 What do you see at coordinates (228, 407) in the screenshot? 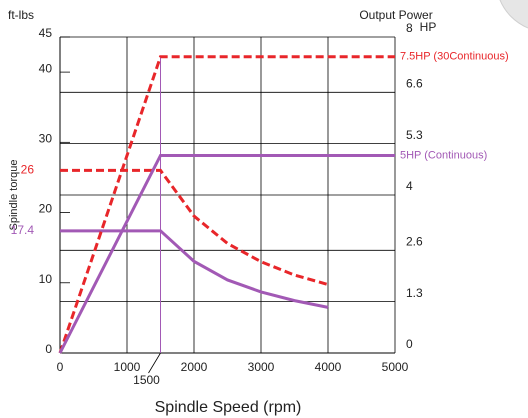
I see `x-axis-title: Spindle Speed (rpm)` at bounding box center [228, 407].